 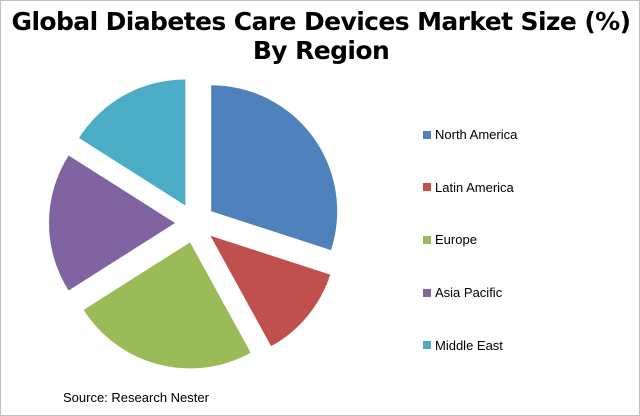 I want to click on legend-label: Europe, so click(x=456, y=240).